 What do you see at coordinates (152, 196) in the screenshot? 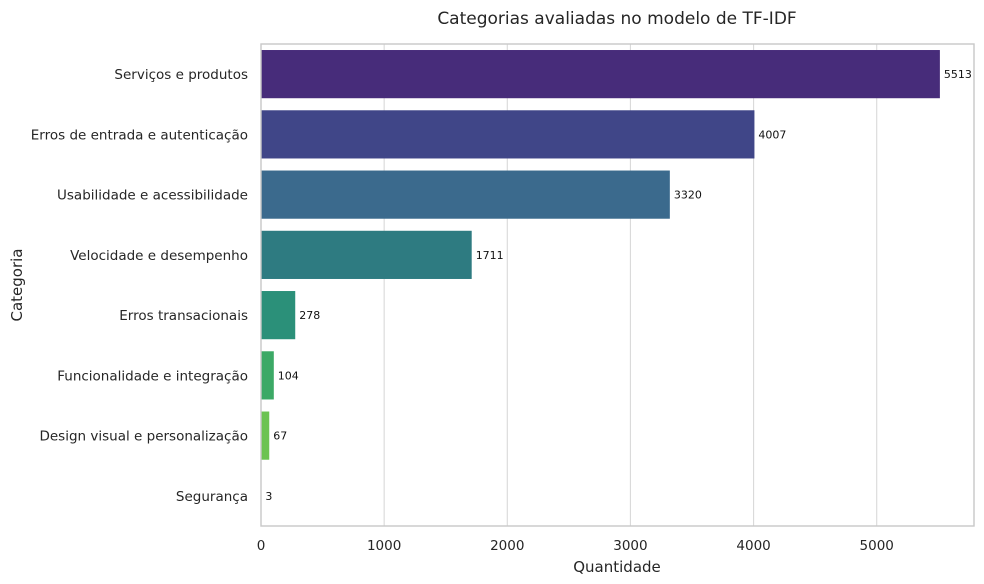
I see `y-tick-label: Usabilidade e acessibilidade` at bounding box center [152, 196].